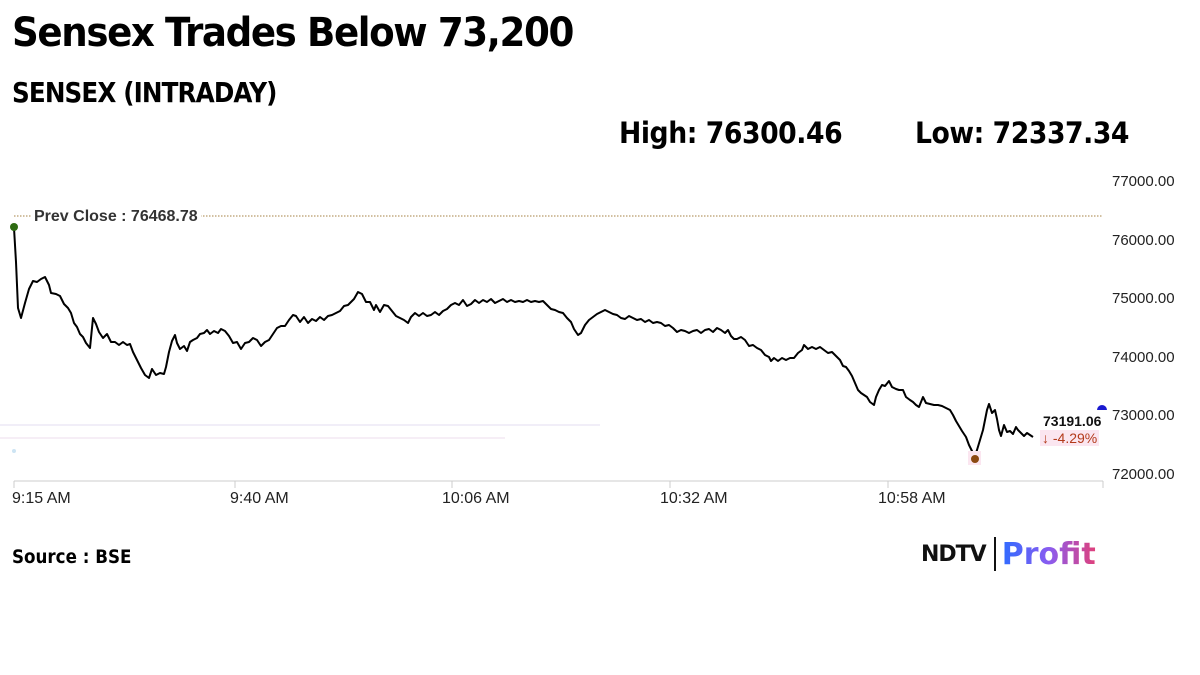  I want to click on x-tick-label: 10:06 AM, so click(476, 498).